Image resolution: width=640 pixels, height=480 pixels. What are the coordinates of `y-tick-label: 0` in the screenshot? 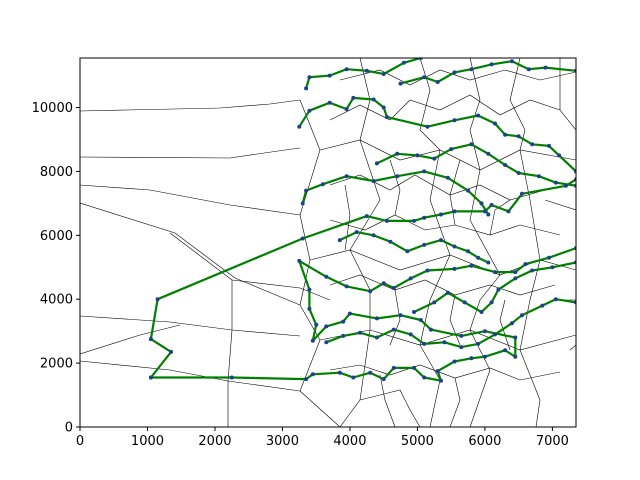 It's located at (69, 428).